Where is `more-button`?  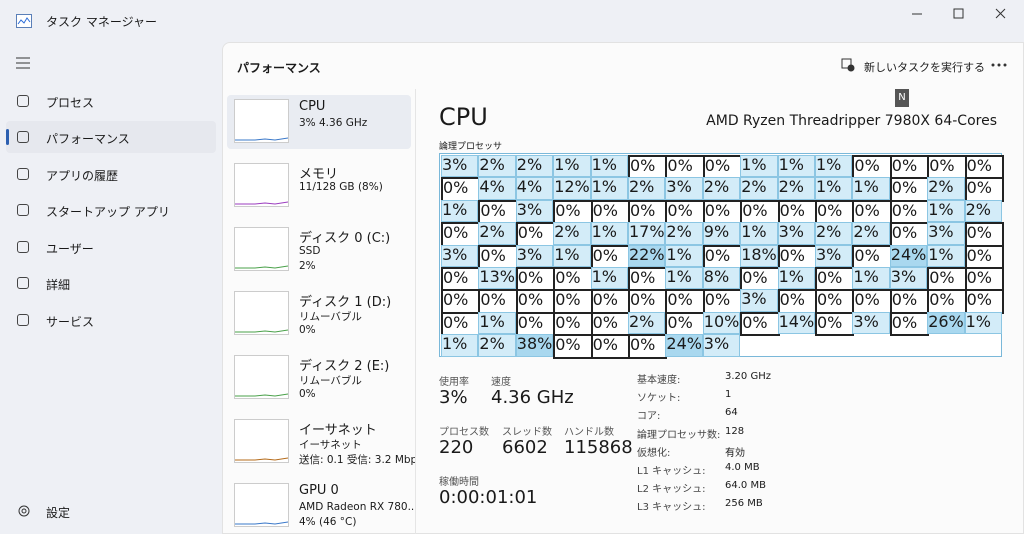
more-button is located at coordinates (999, 65).